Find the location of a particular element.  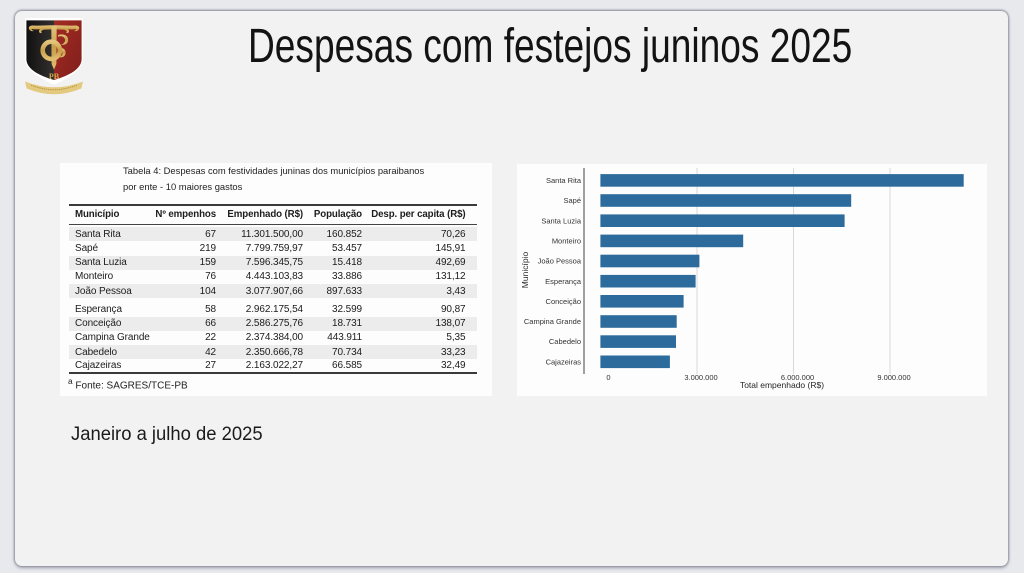

svg-text: Campina Grande is located at coordinates (552, 321).